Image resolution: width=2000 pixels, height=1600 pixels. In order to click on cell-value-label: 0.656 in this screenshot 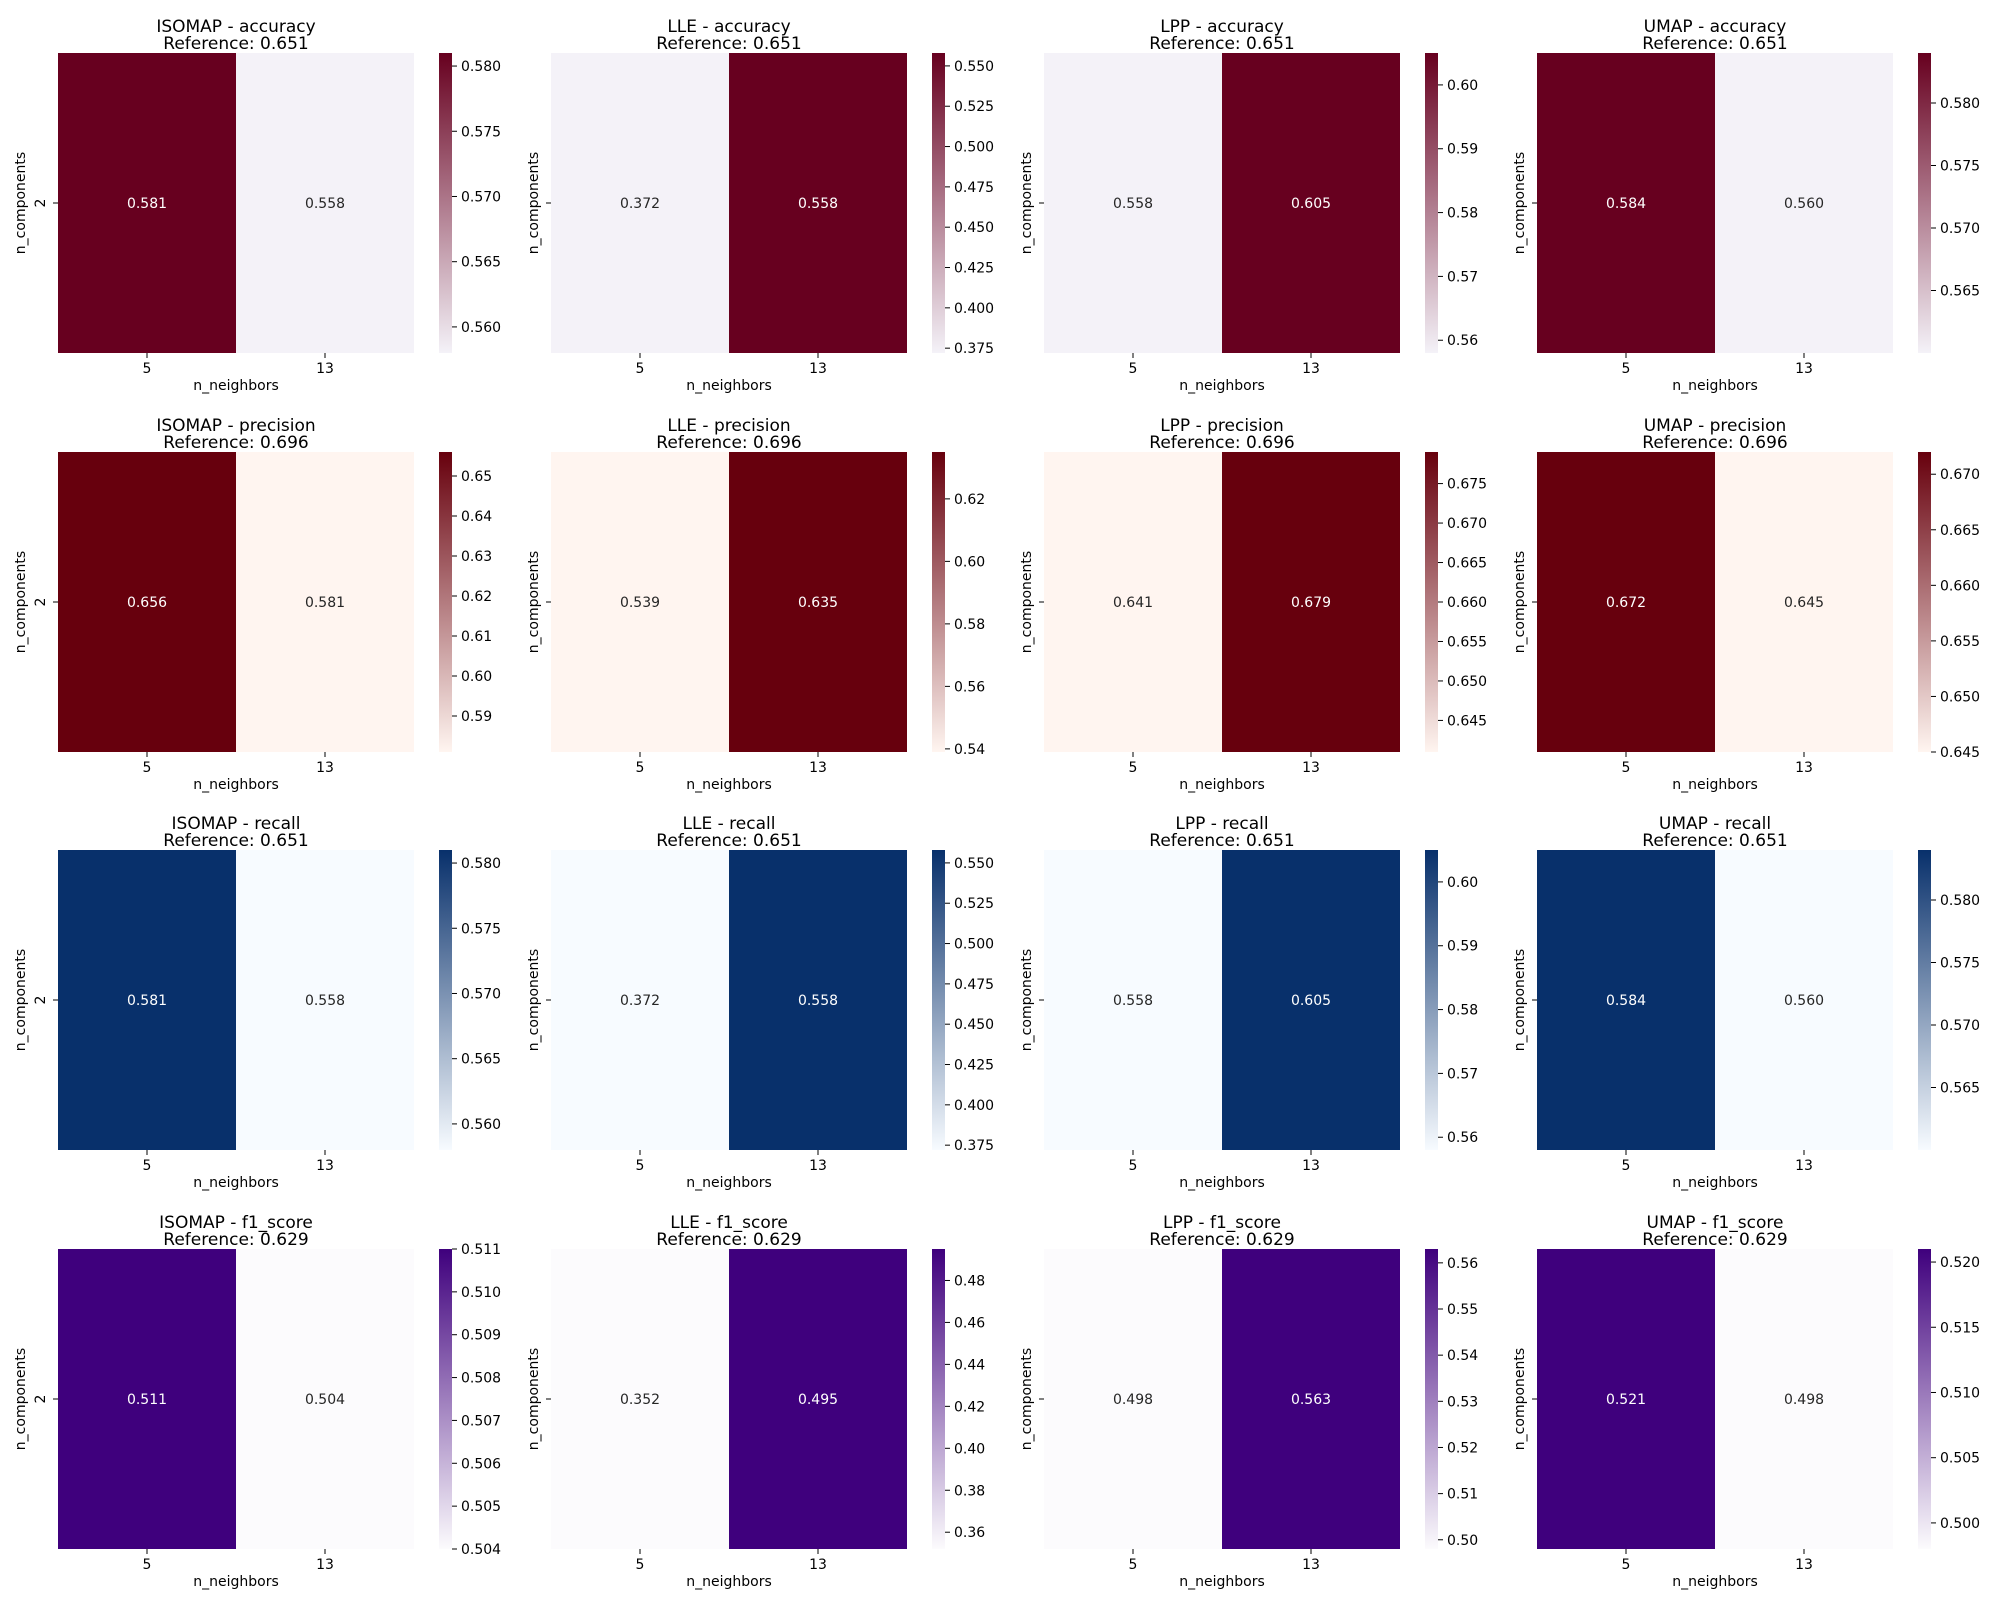, I will do `click(147, 603)`.